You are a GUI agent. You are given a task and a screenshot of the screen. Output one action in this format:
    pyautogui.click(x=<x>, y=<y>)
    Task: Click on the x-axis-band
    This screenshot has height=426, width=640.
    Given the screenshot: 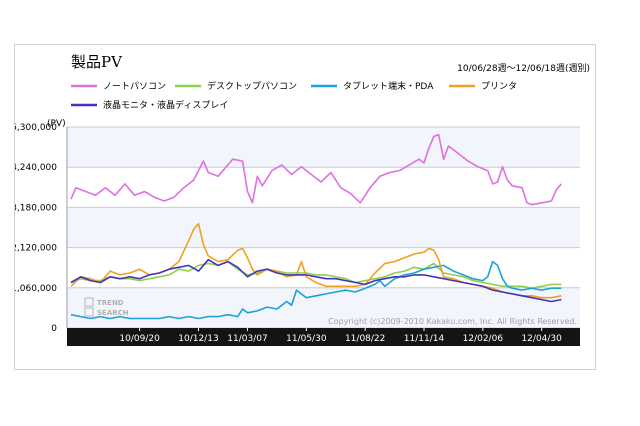 What is the action you would take?
    pyautogui.click(x=323, y=337)
    